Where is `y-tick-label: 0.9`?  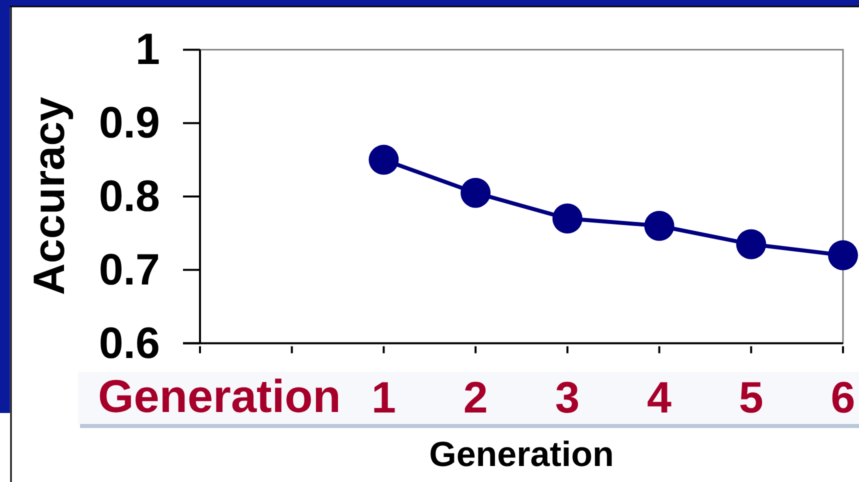 y-tick-label: 0.9 is located at coordinates (129, 123).